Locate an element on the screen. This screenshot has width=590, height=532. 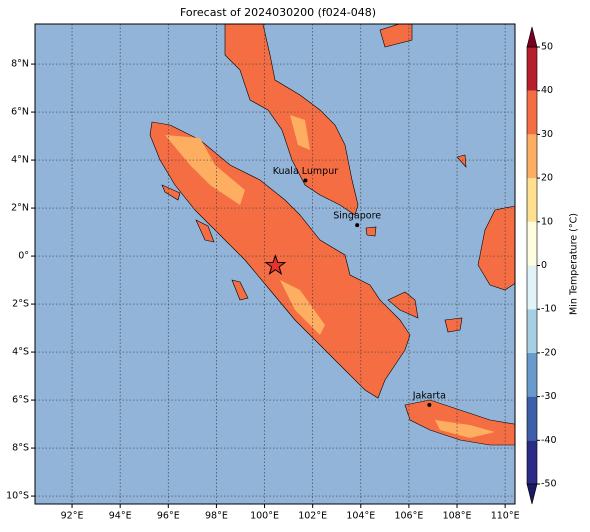
colorbar-tick-label: 10 is located at coordinates (547, 221).